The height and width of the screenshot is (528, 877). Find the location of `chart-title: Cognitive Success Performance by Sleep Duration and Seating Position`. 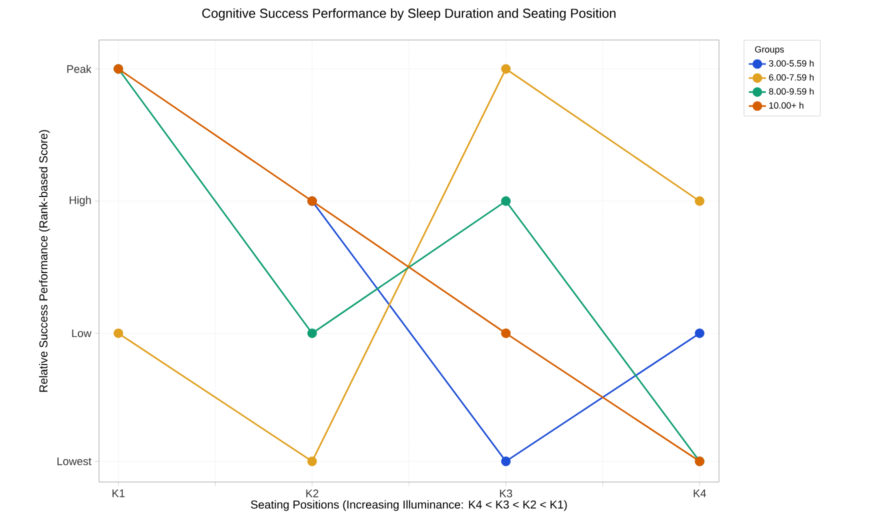

chart-title: Cognitive Success Performance by Sleep Duration and Seating Position is located at coordinates (409, 14).